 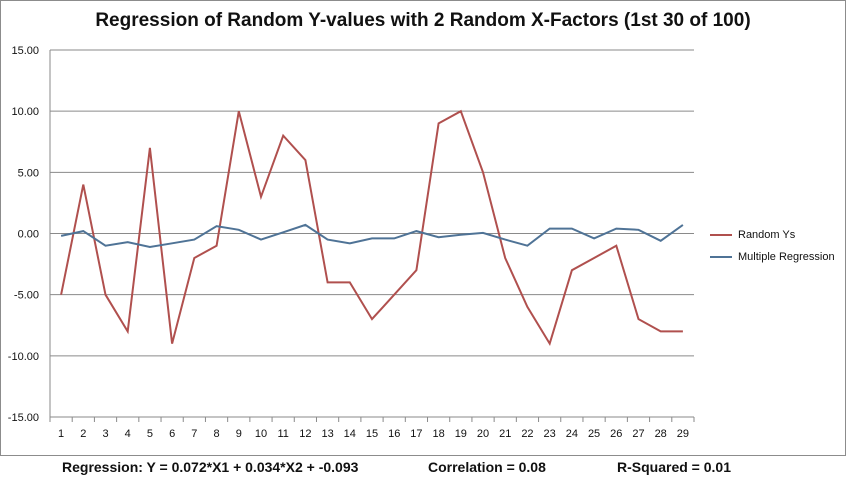 What do you see at coordinates (239, 434) in the screenshot?
I see `x-tick-label: 9` at bounding box center [239, 434].